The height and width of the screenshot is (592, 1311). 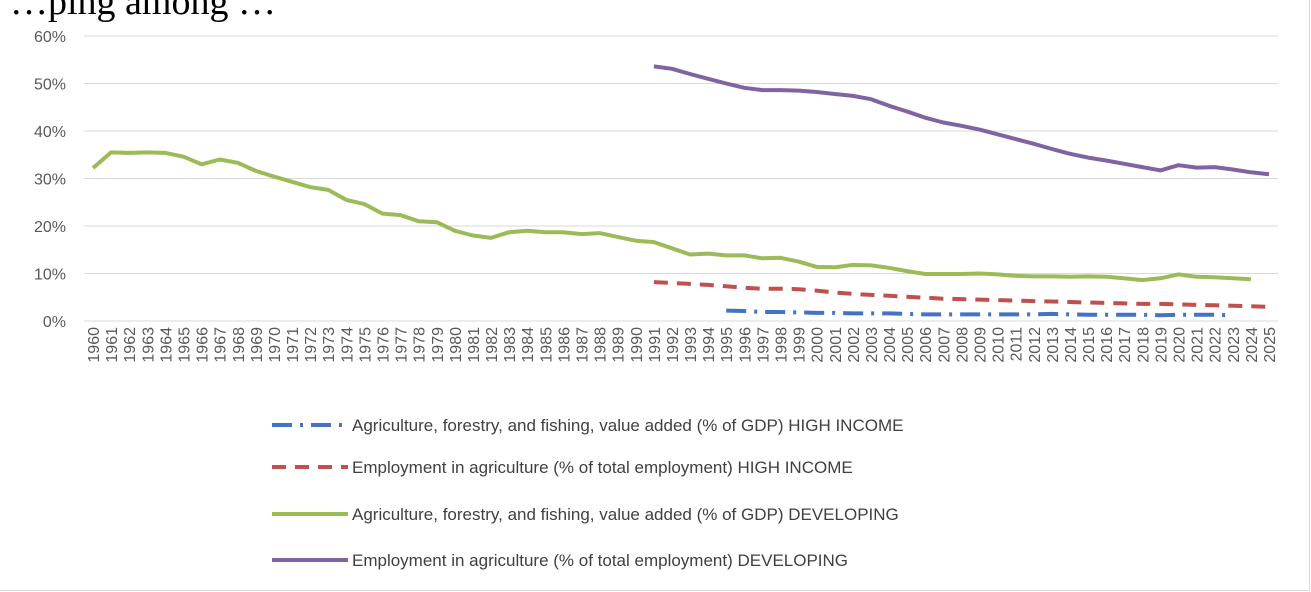 What do you see at coordinates (347, 345) in the screenshot?
I see `x-tick-label: 1974` at bounding box center [347, 345].